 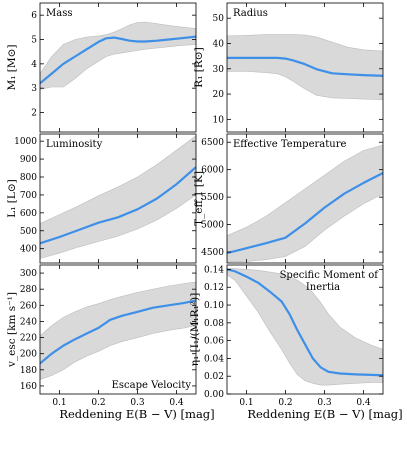 I want to click on y-tick-label: 1000, so click(x=25, y=142).